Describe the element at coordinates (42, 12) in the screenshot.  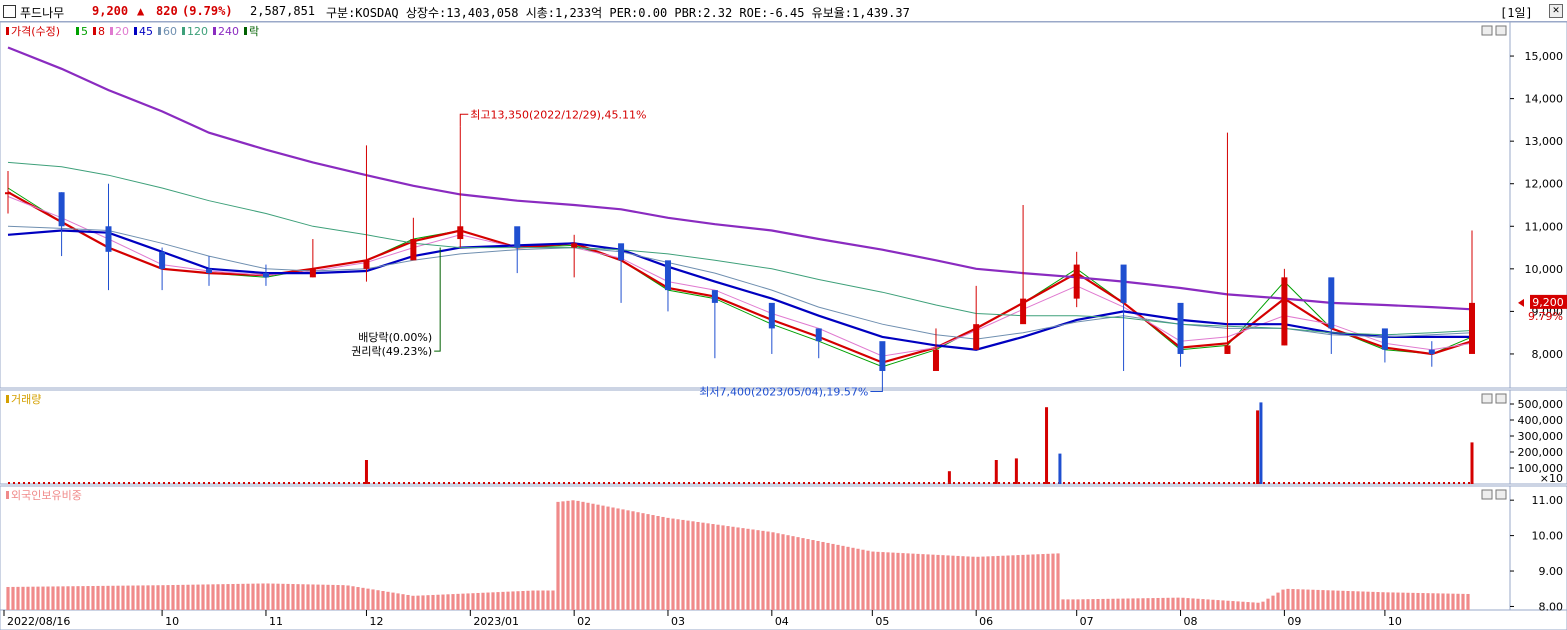
I see `stock-name: 푸드나무` at that location.